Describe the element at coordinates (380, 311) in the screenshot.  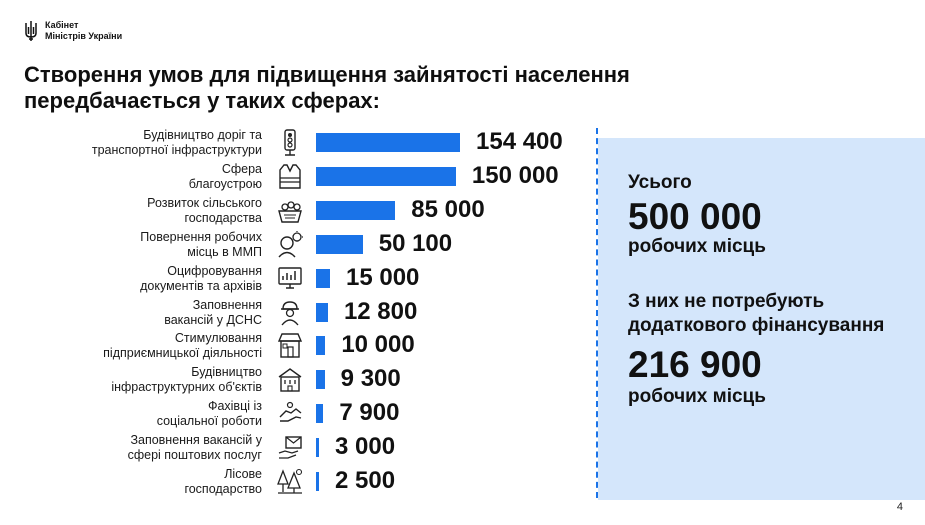
I see `bar-value-label: 12 800` at that location.